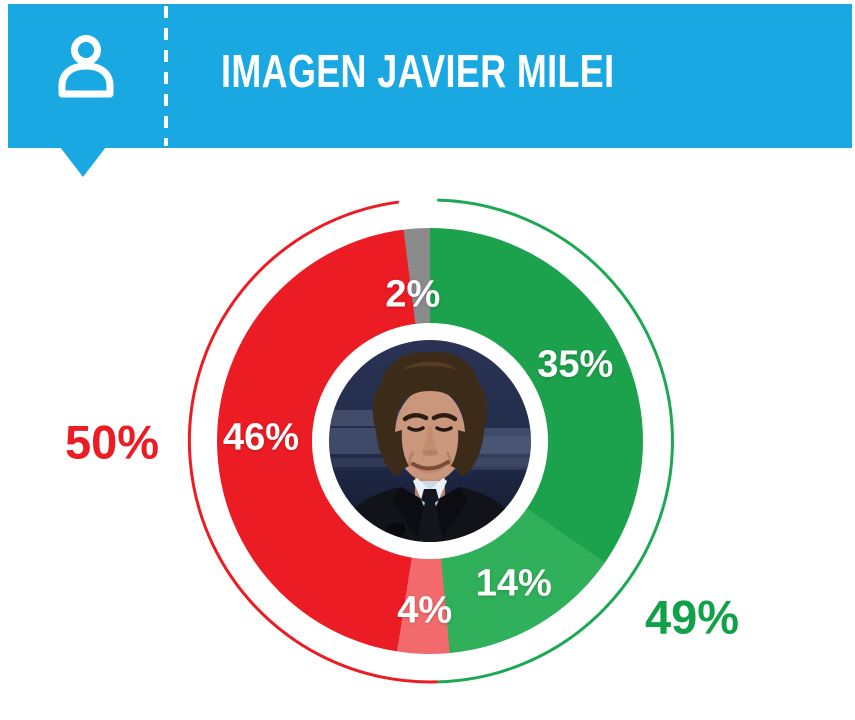  I want to click on slice-label-gray: 2%, so click(413, 294).